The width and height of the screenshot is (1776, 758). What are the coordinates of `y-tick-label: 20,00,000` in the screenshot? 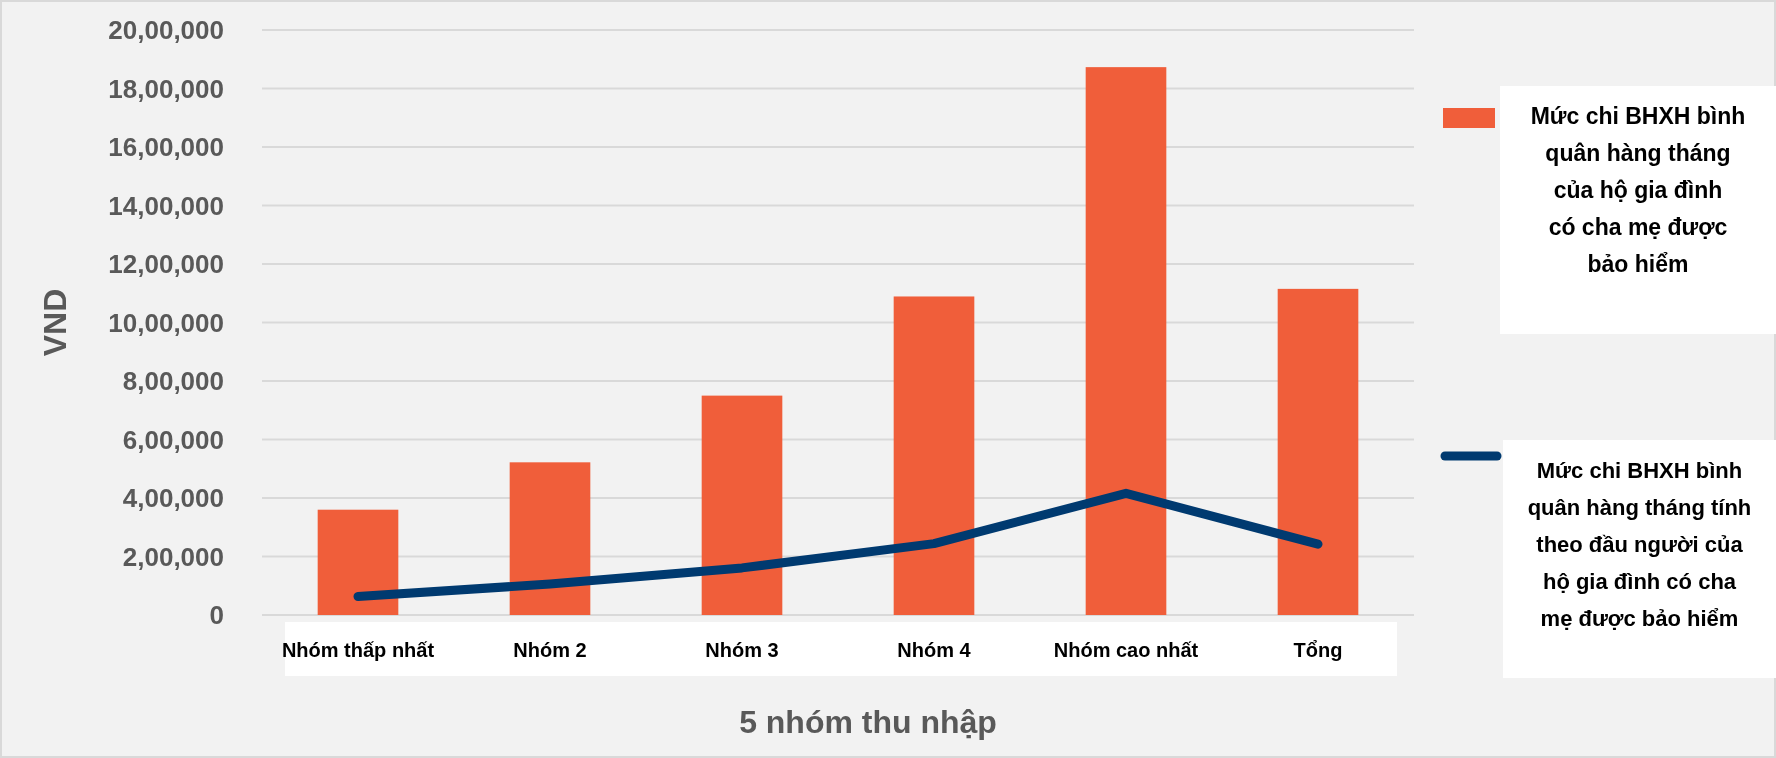 It's located at (166, 30).